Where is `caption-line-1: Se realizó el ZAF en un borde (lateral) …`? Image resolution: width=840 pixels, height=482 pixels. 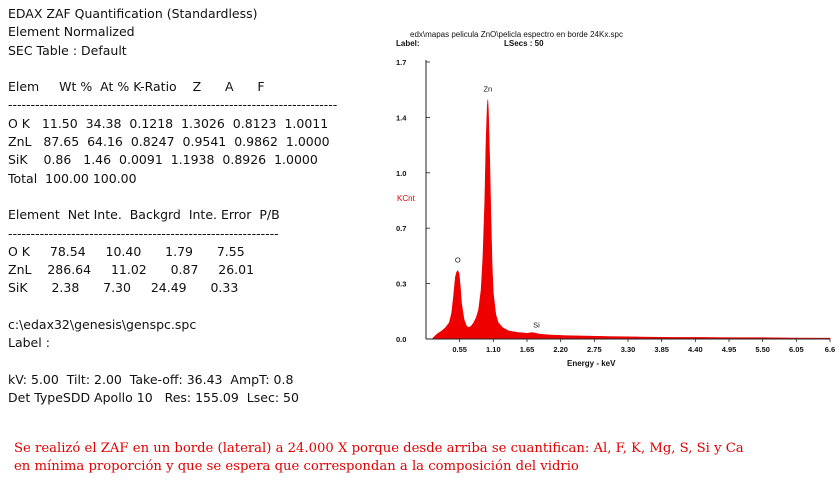 caption-line-1: Se realizó el ZAF en un borde (lateral) … is located at coordinates (379, 448).